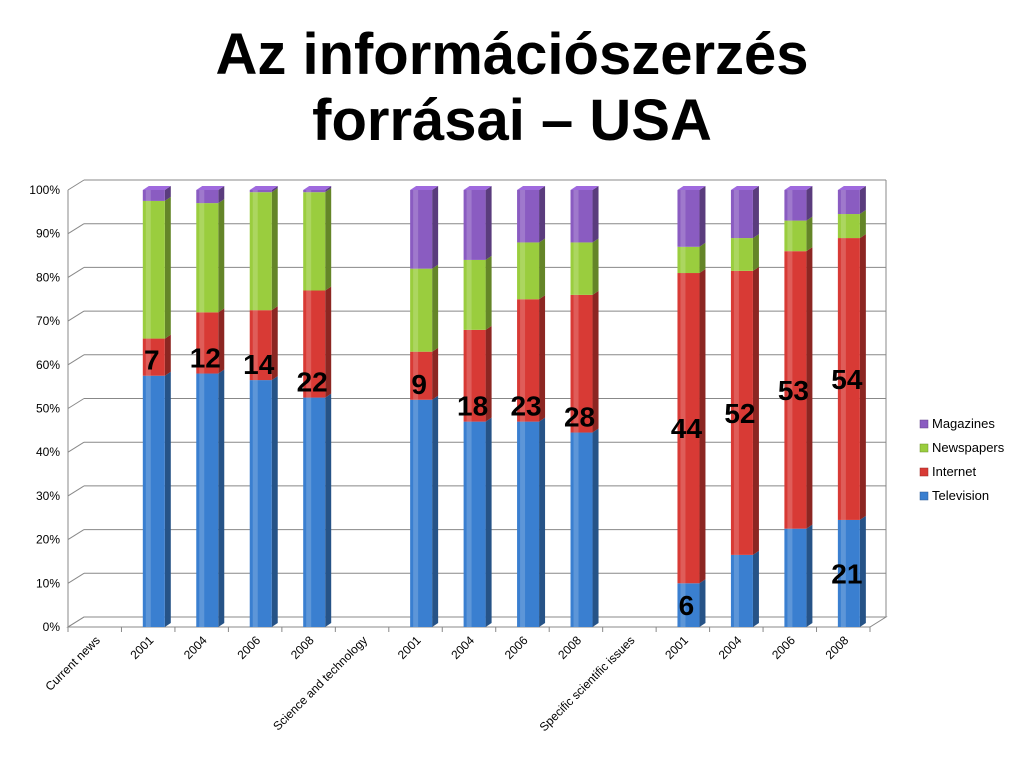  Describe the element at coordinates (730, 647) in the screenshot. I see `x-category-label: 2004` at that location.